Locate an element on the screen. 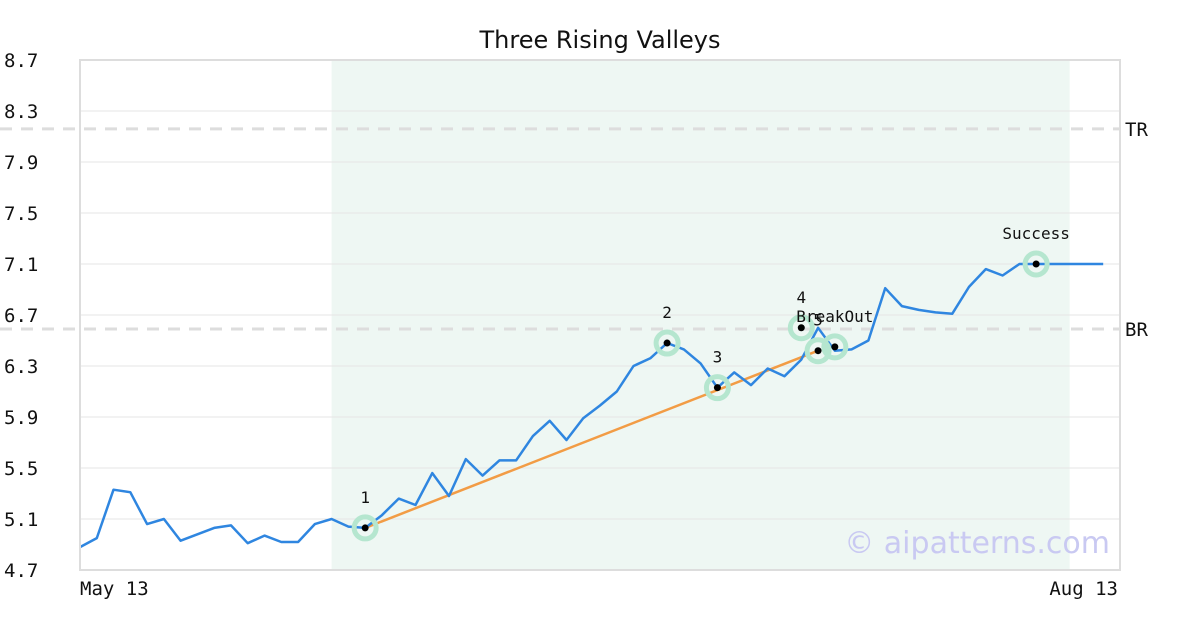  marker-label: 4 is located at coordinates (801, 297).